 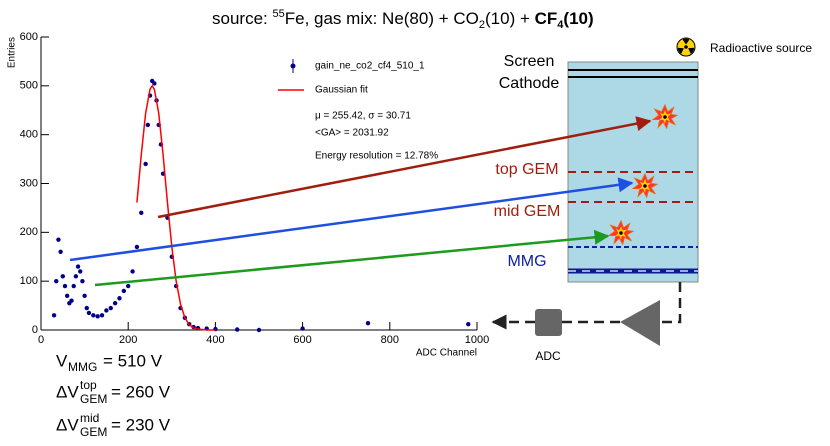 What do you see at coordinates (761, 48) in the screenshot?
I see `source-label: Radioactive source` at bounding box center [761, 48].